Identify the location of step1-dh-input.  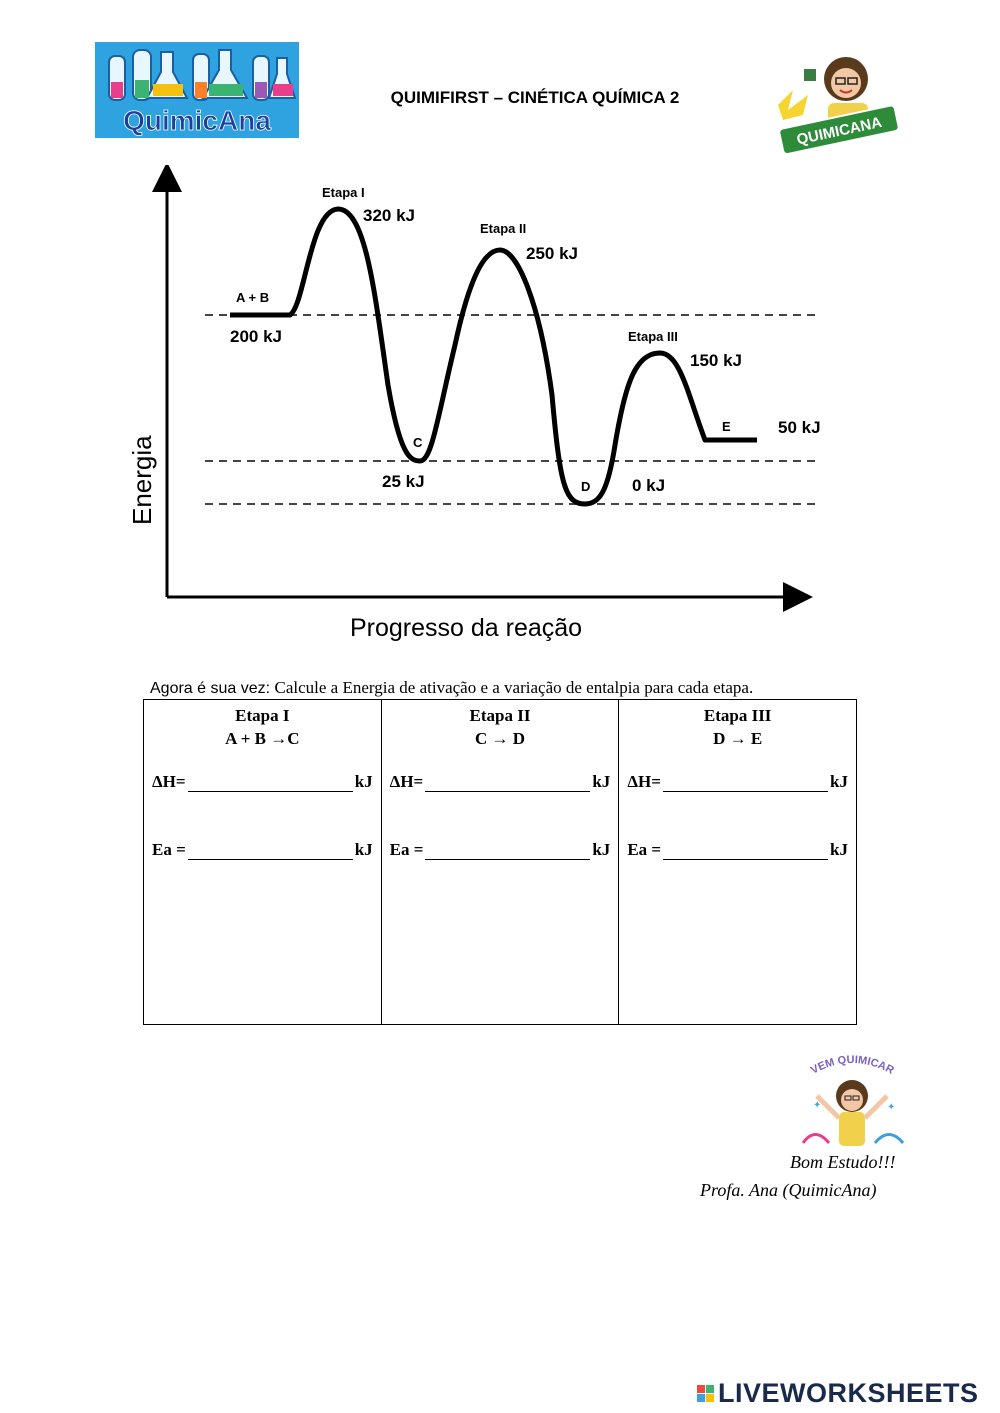
(270, 784).